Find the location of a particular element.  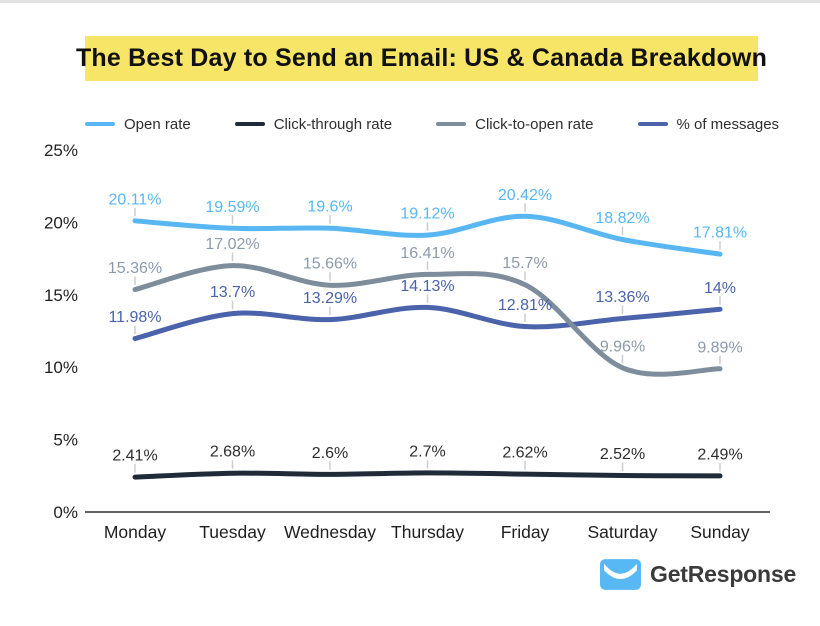

series-line-open-rate is located at coordinates (427, 235).